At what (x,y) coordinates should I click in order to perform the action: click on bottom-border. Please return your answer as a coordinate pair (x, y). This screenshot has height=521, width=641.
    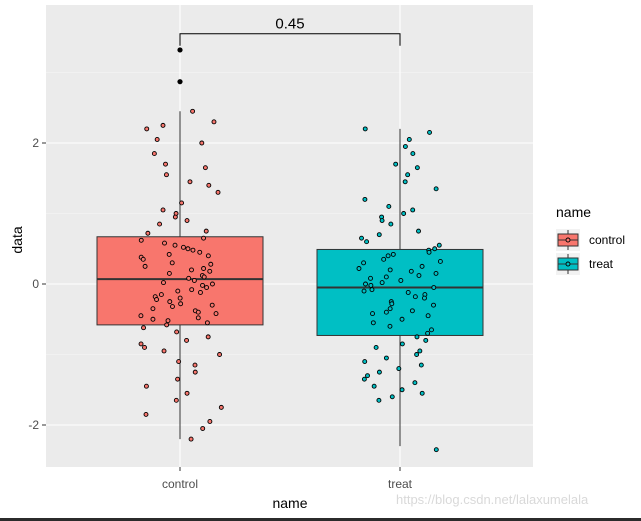
    Looking at the image, I should click on (320, 519).